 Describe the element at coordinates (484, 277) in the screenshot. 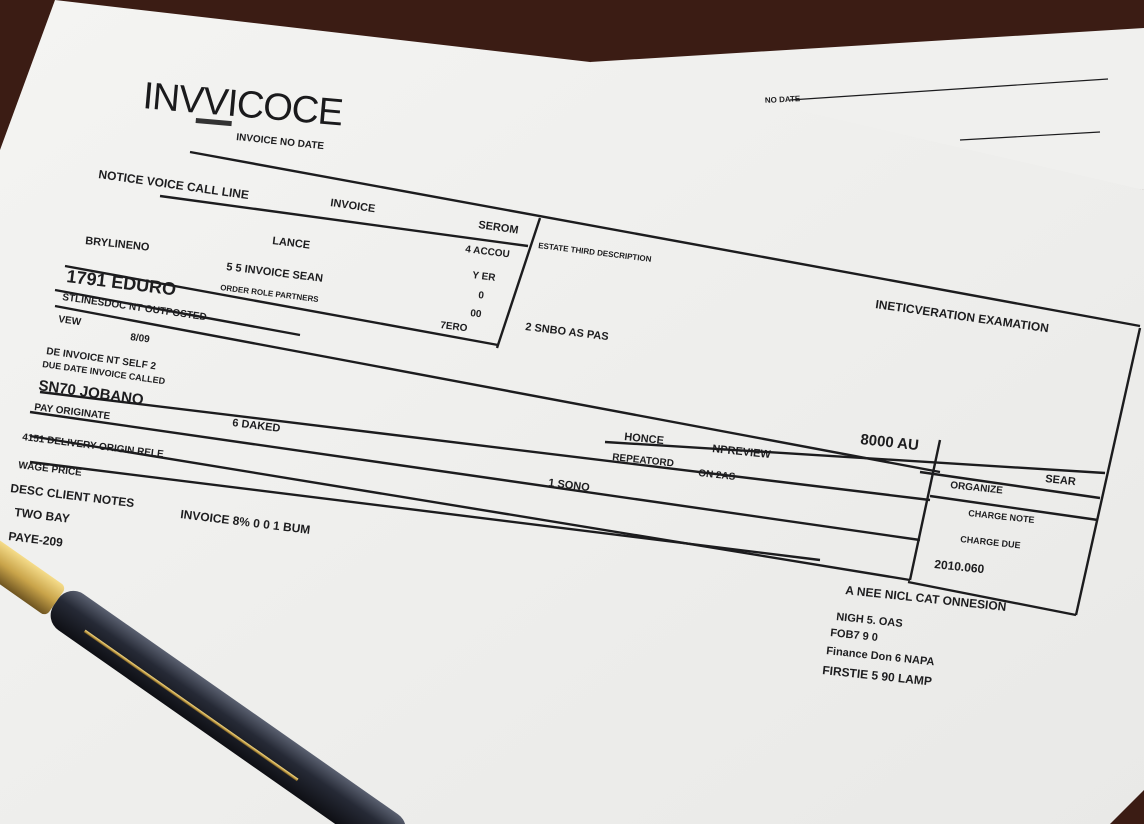

I see `amount: Y ER` at that location.